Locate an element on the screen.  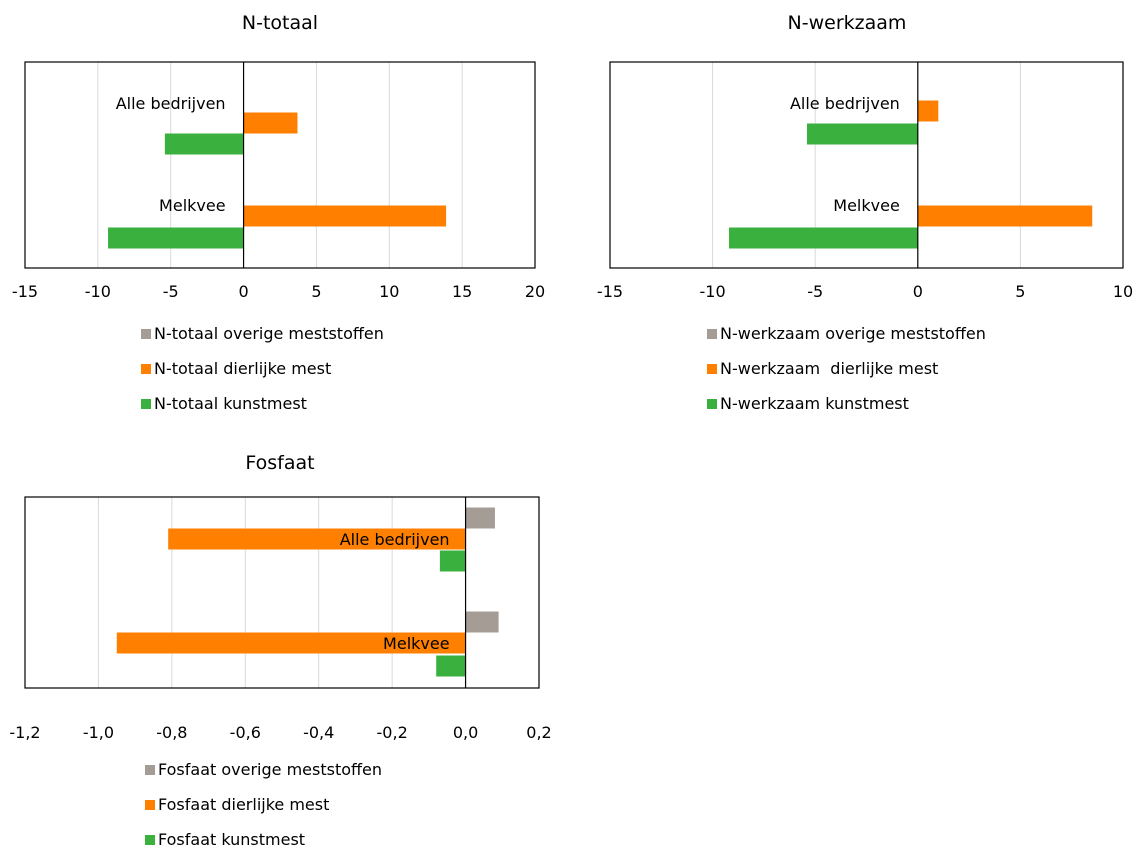
chart-title: N-werkzaam is located at coordinates (847, 23).